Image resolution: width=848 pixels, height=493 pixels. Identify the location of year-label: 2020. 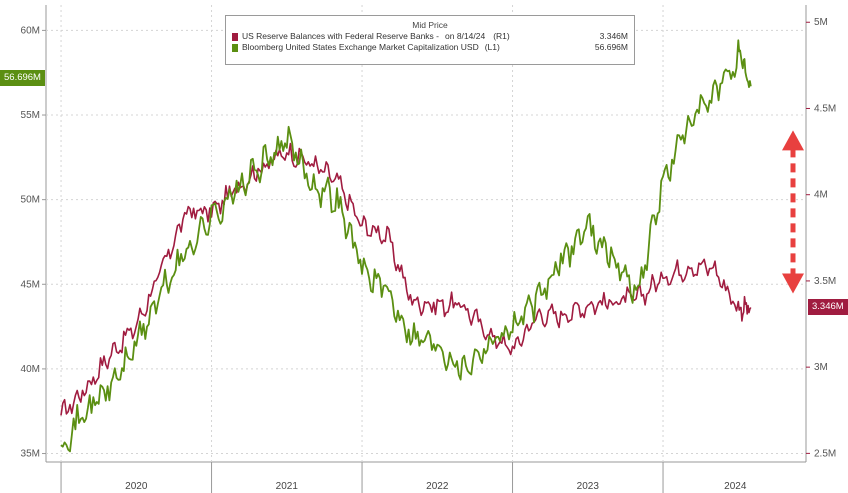
(136, 486).